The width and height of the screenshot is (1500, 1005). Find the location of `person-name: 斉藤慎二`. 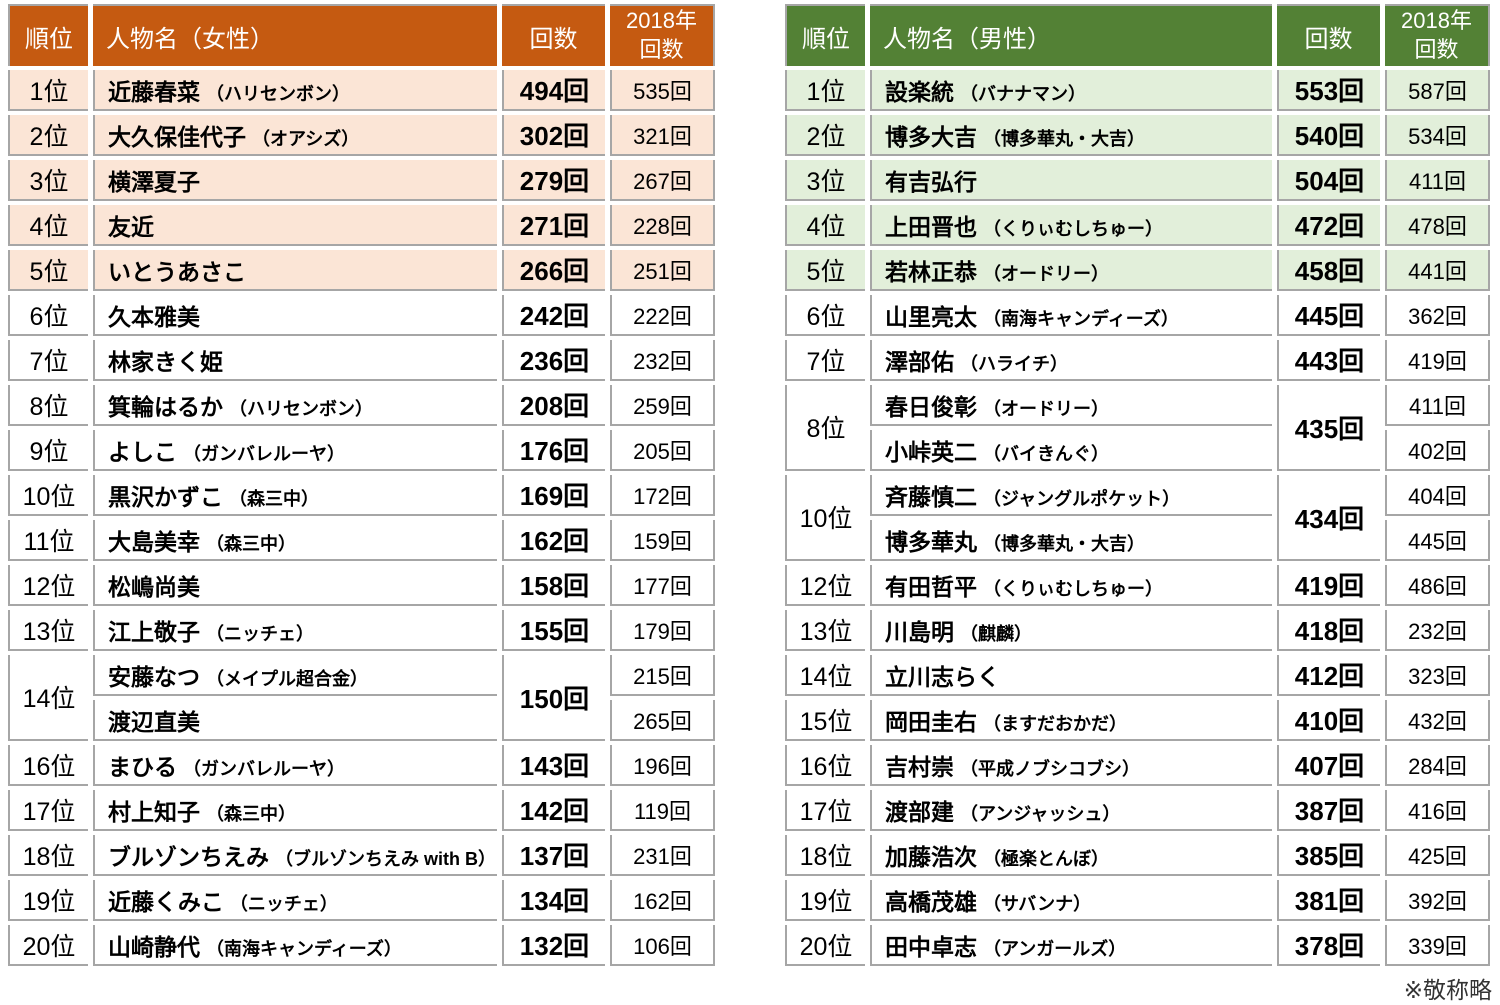

person-name: 斉藤慎二 is located at coordinates (931, 496).